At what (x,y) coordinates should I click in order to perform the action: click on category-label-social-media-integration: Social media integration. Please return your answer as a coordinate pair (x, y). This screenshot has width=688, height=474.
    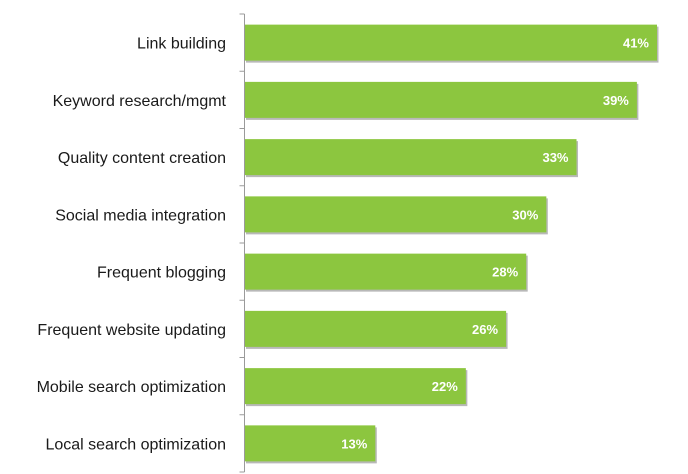
    Looking at the image, I should click on (140, 215).